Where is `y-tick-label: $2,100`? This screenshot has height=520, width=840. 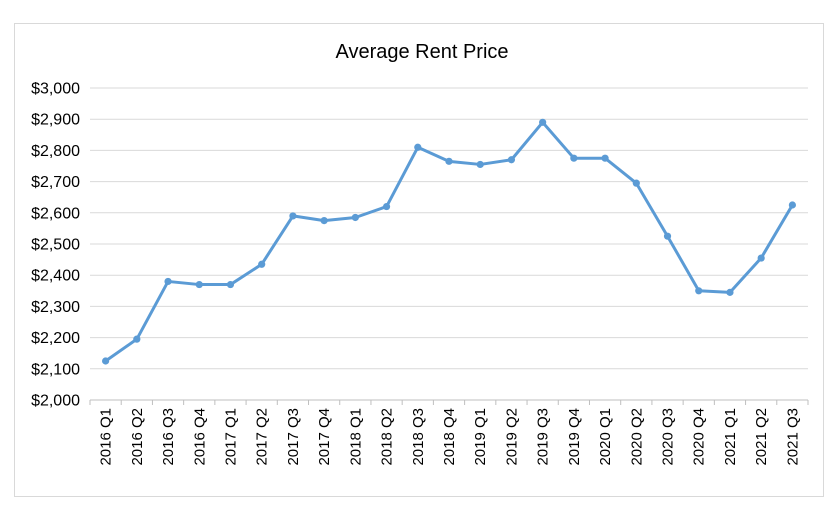 y-tick-label: $2,100 is located at coordinates (55, 369).